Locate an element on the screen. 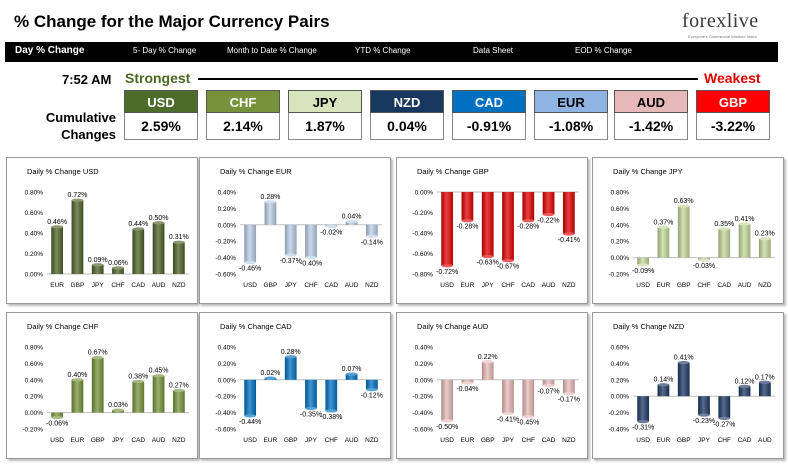  data-label: 0.38% is located at coordinates (138, 376).